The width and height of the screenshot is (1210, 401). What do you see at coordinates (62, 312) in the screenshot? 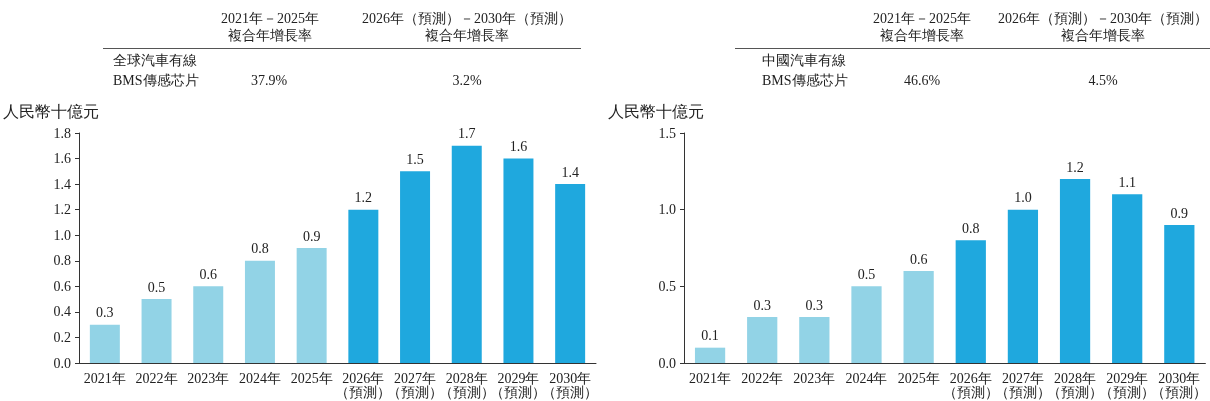
I see `y-tick-label: 0.4` at bounding box center [62, 312].